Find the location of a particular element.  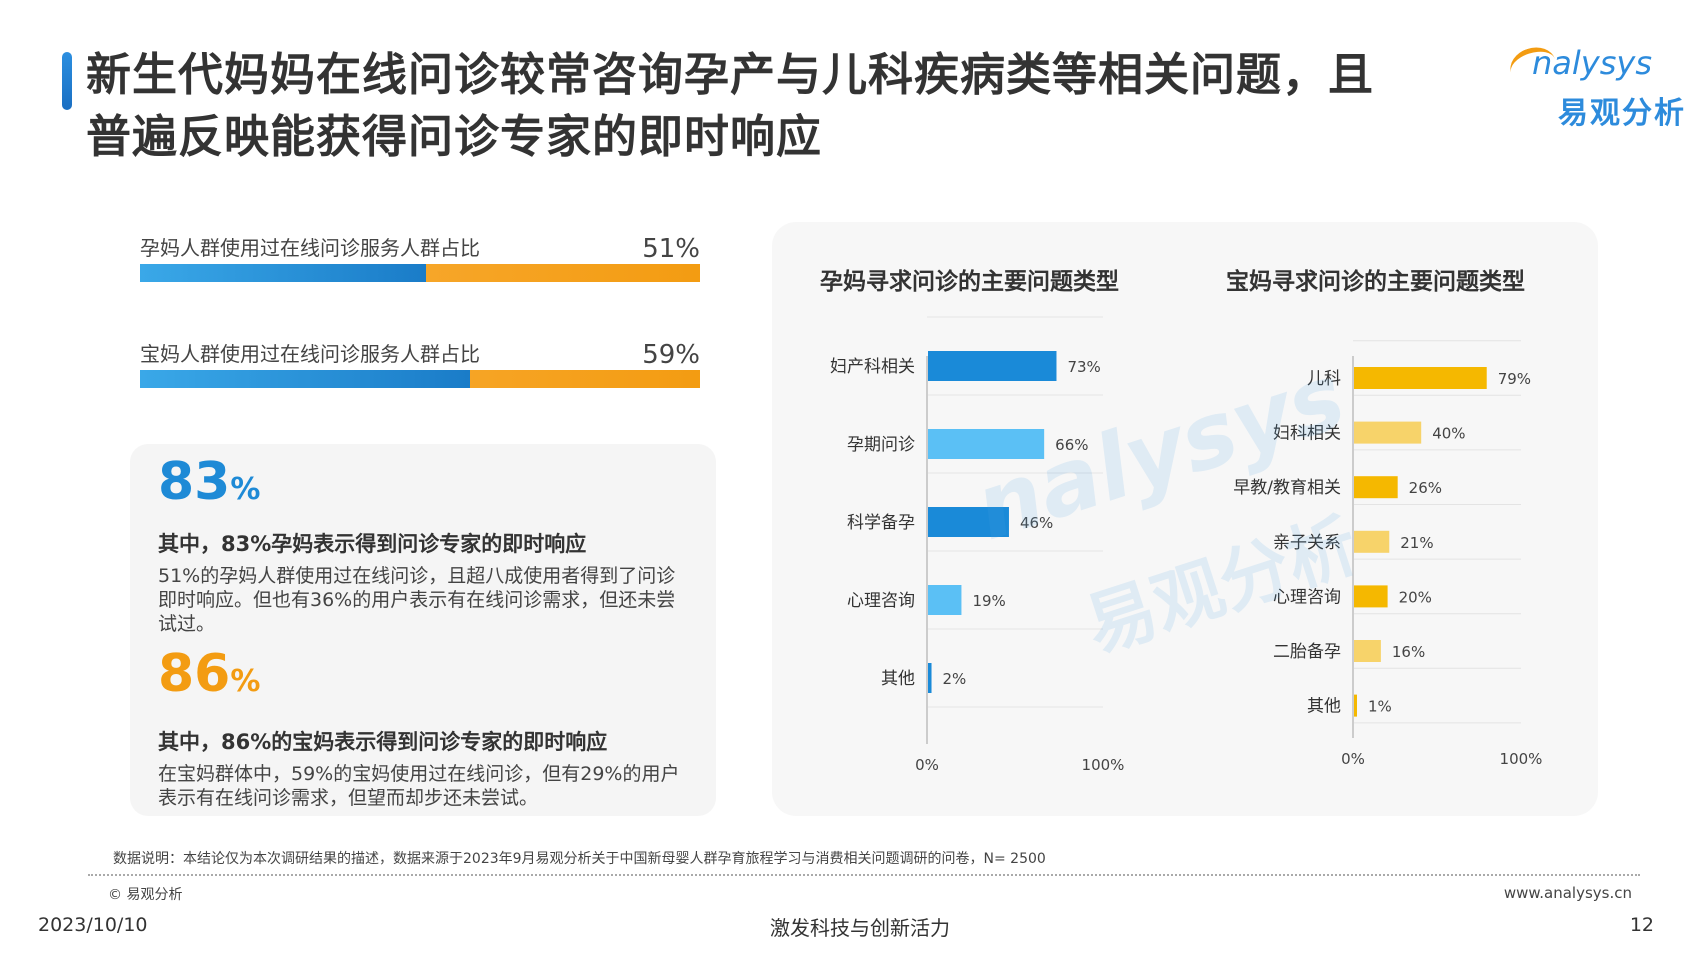

page-title-line1: 新生代妈妈在线问诊较常咨询孕产与儿科疾病类等相关问题，且 is located at coordinates (730, 74).